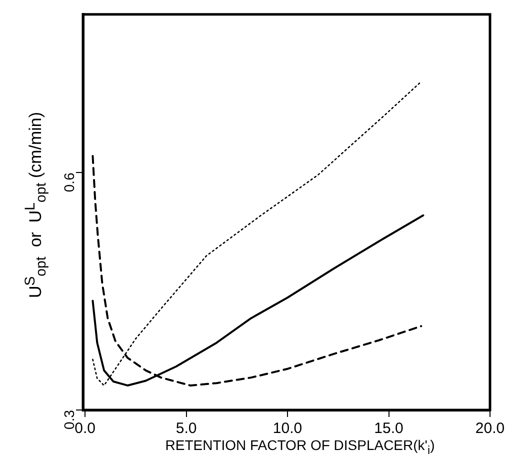  What do you see at coordinates (186, 429) in the screenshot?
I see `x-tick-label: 5.0` at bounding box center [186, 429].